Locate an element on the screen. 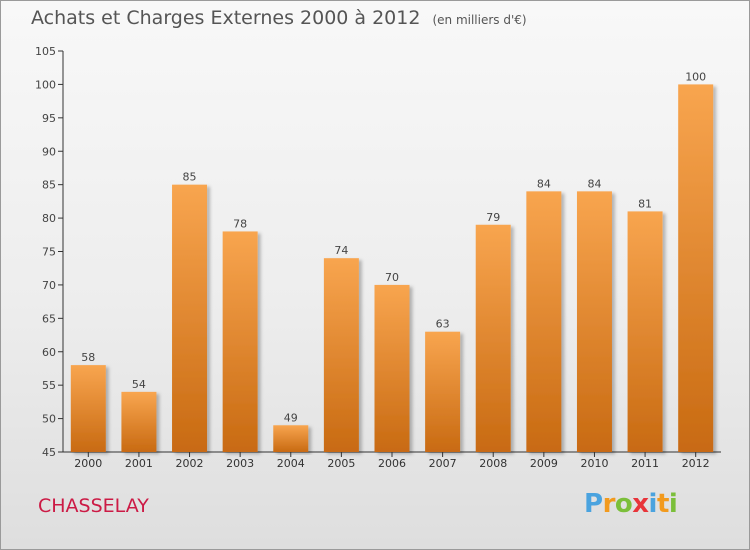  x-tick-label: 2008 is located at coordinates (493, 463).